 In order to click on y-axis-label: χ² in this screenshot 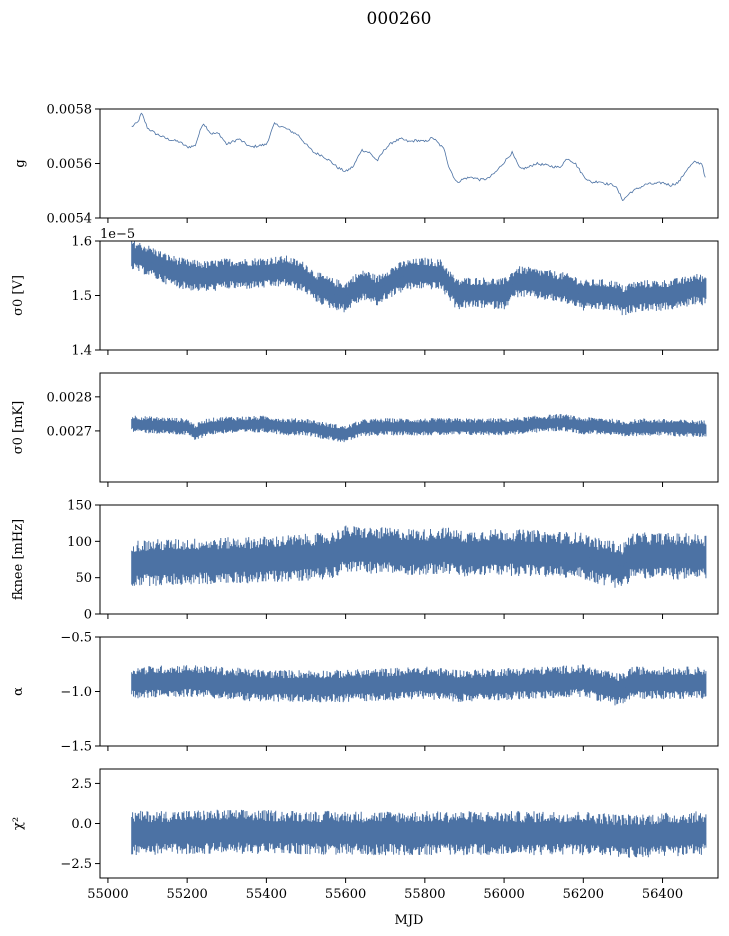, I will do `click(18, 823)`.